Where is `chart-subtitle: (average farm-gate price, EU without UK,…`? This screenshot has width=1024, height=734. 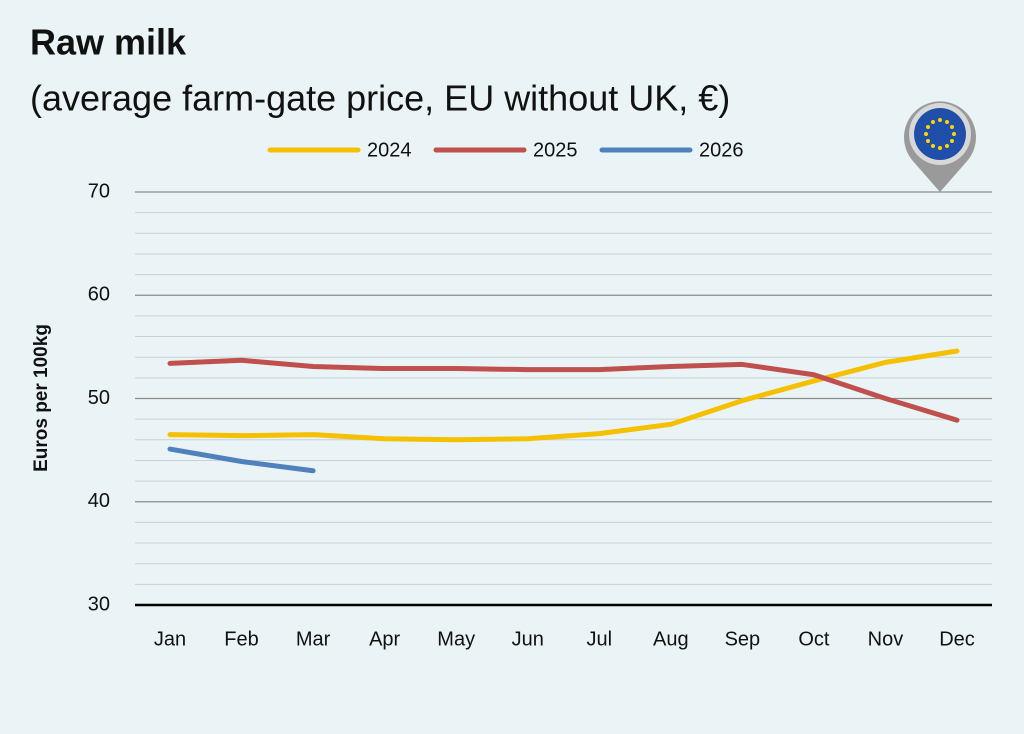 chart-subtitle: (average farm-gate price, EU without UK,… is located at coordinates (380, 98).